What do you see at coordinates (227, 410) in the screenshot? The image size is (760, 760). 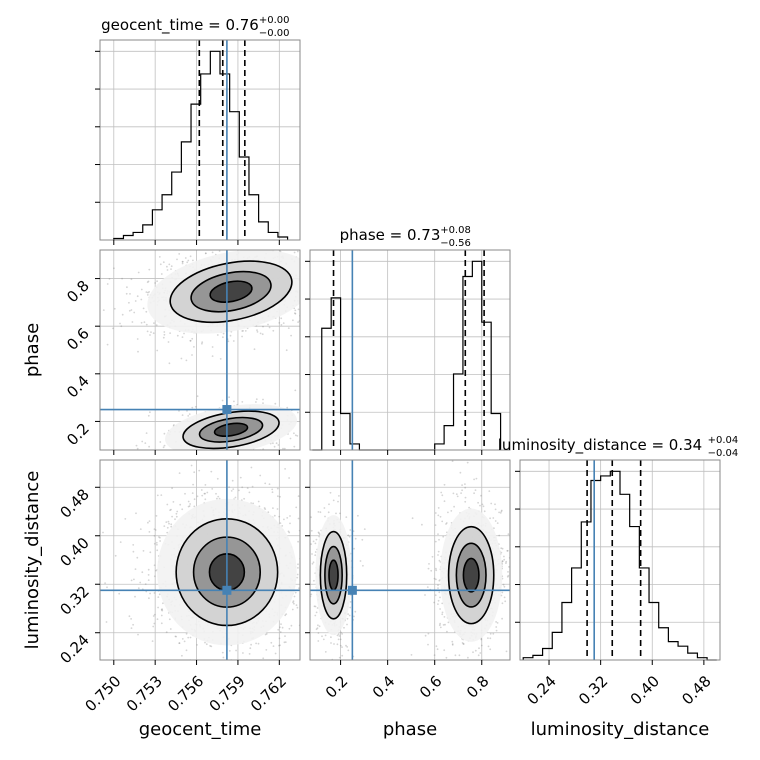 I see `panel-geocent_time-vs-phase-truth-marker` at bounding box center [227, 410].